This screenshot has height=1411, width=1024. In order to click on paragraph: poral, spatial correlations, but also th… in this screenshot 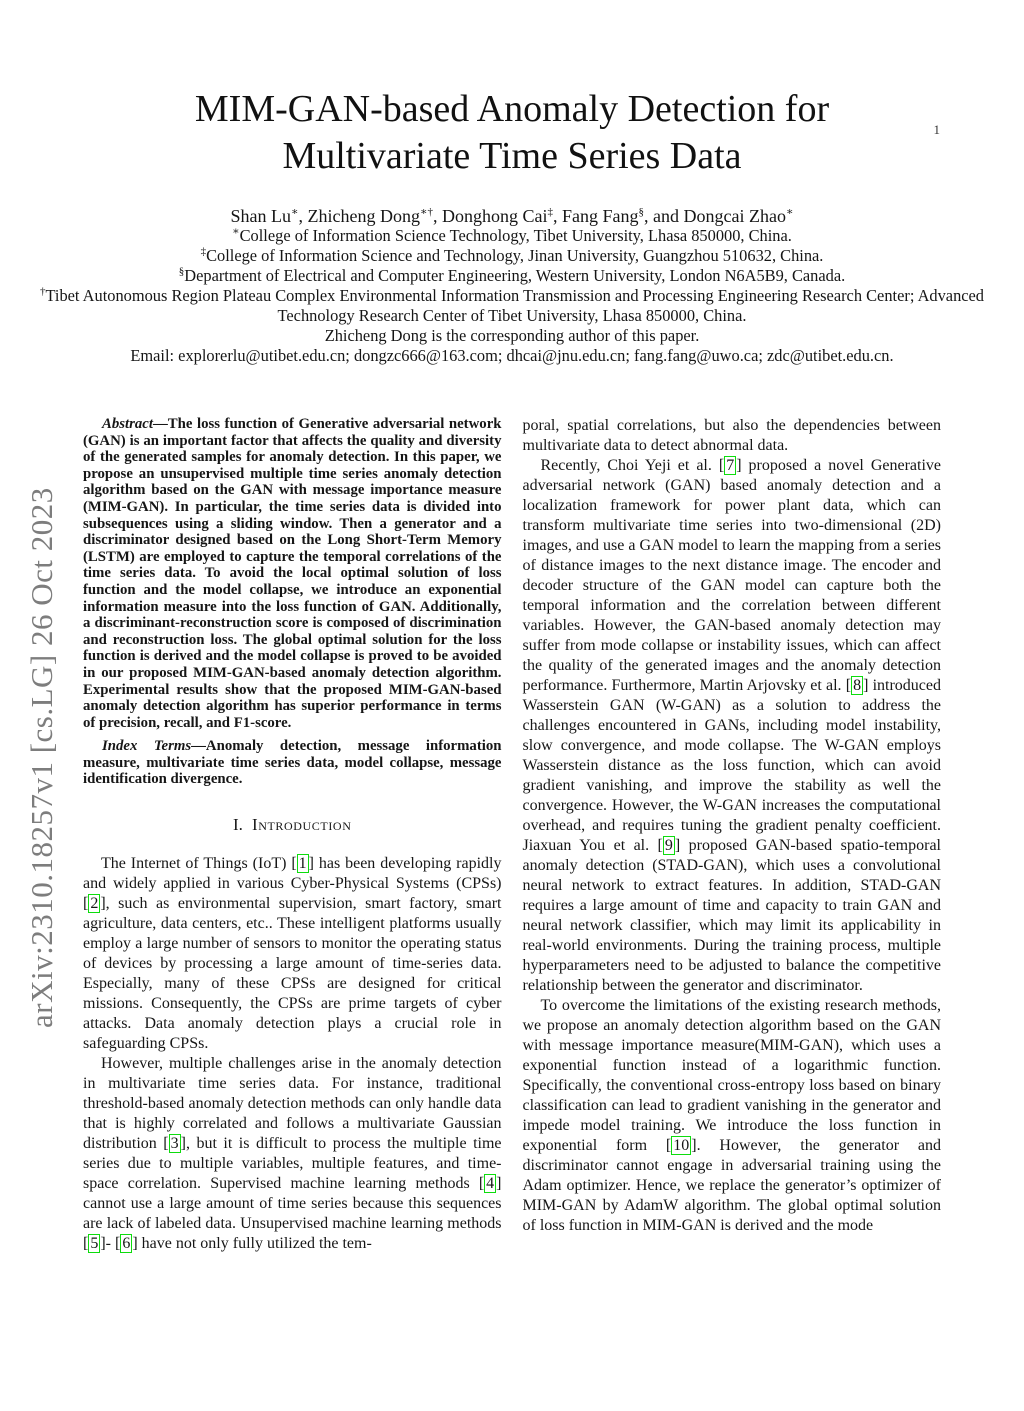, I will do `click(732, 435)`.